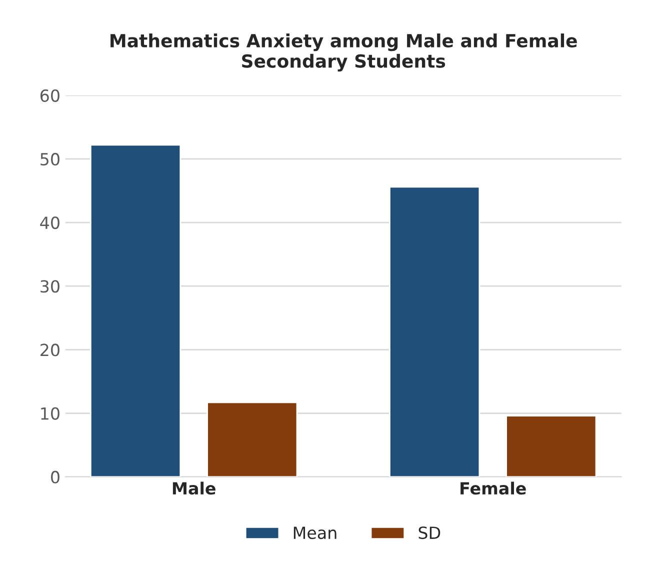  Describe the element at coordinates (429, 533) in the screenshot. I see `legend-label: SD` at that location.